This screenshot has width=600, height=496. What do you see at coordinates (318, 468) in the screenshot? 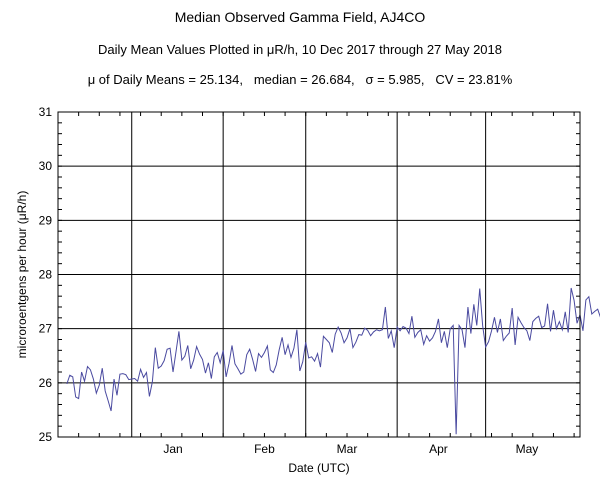
I see `x-axis-title: Date (UTC)` at bounding box center [318, 468].